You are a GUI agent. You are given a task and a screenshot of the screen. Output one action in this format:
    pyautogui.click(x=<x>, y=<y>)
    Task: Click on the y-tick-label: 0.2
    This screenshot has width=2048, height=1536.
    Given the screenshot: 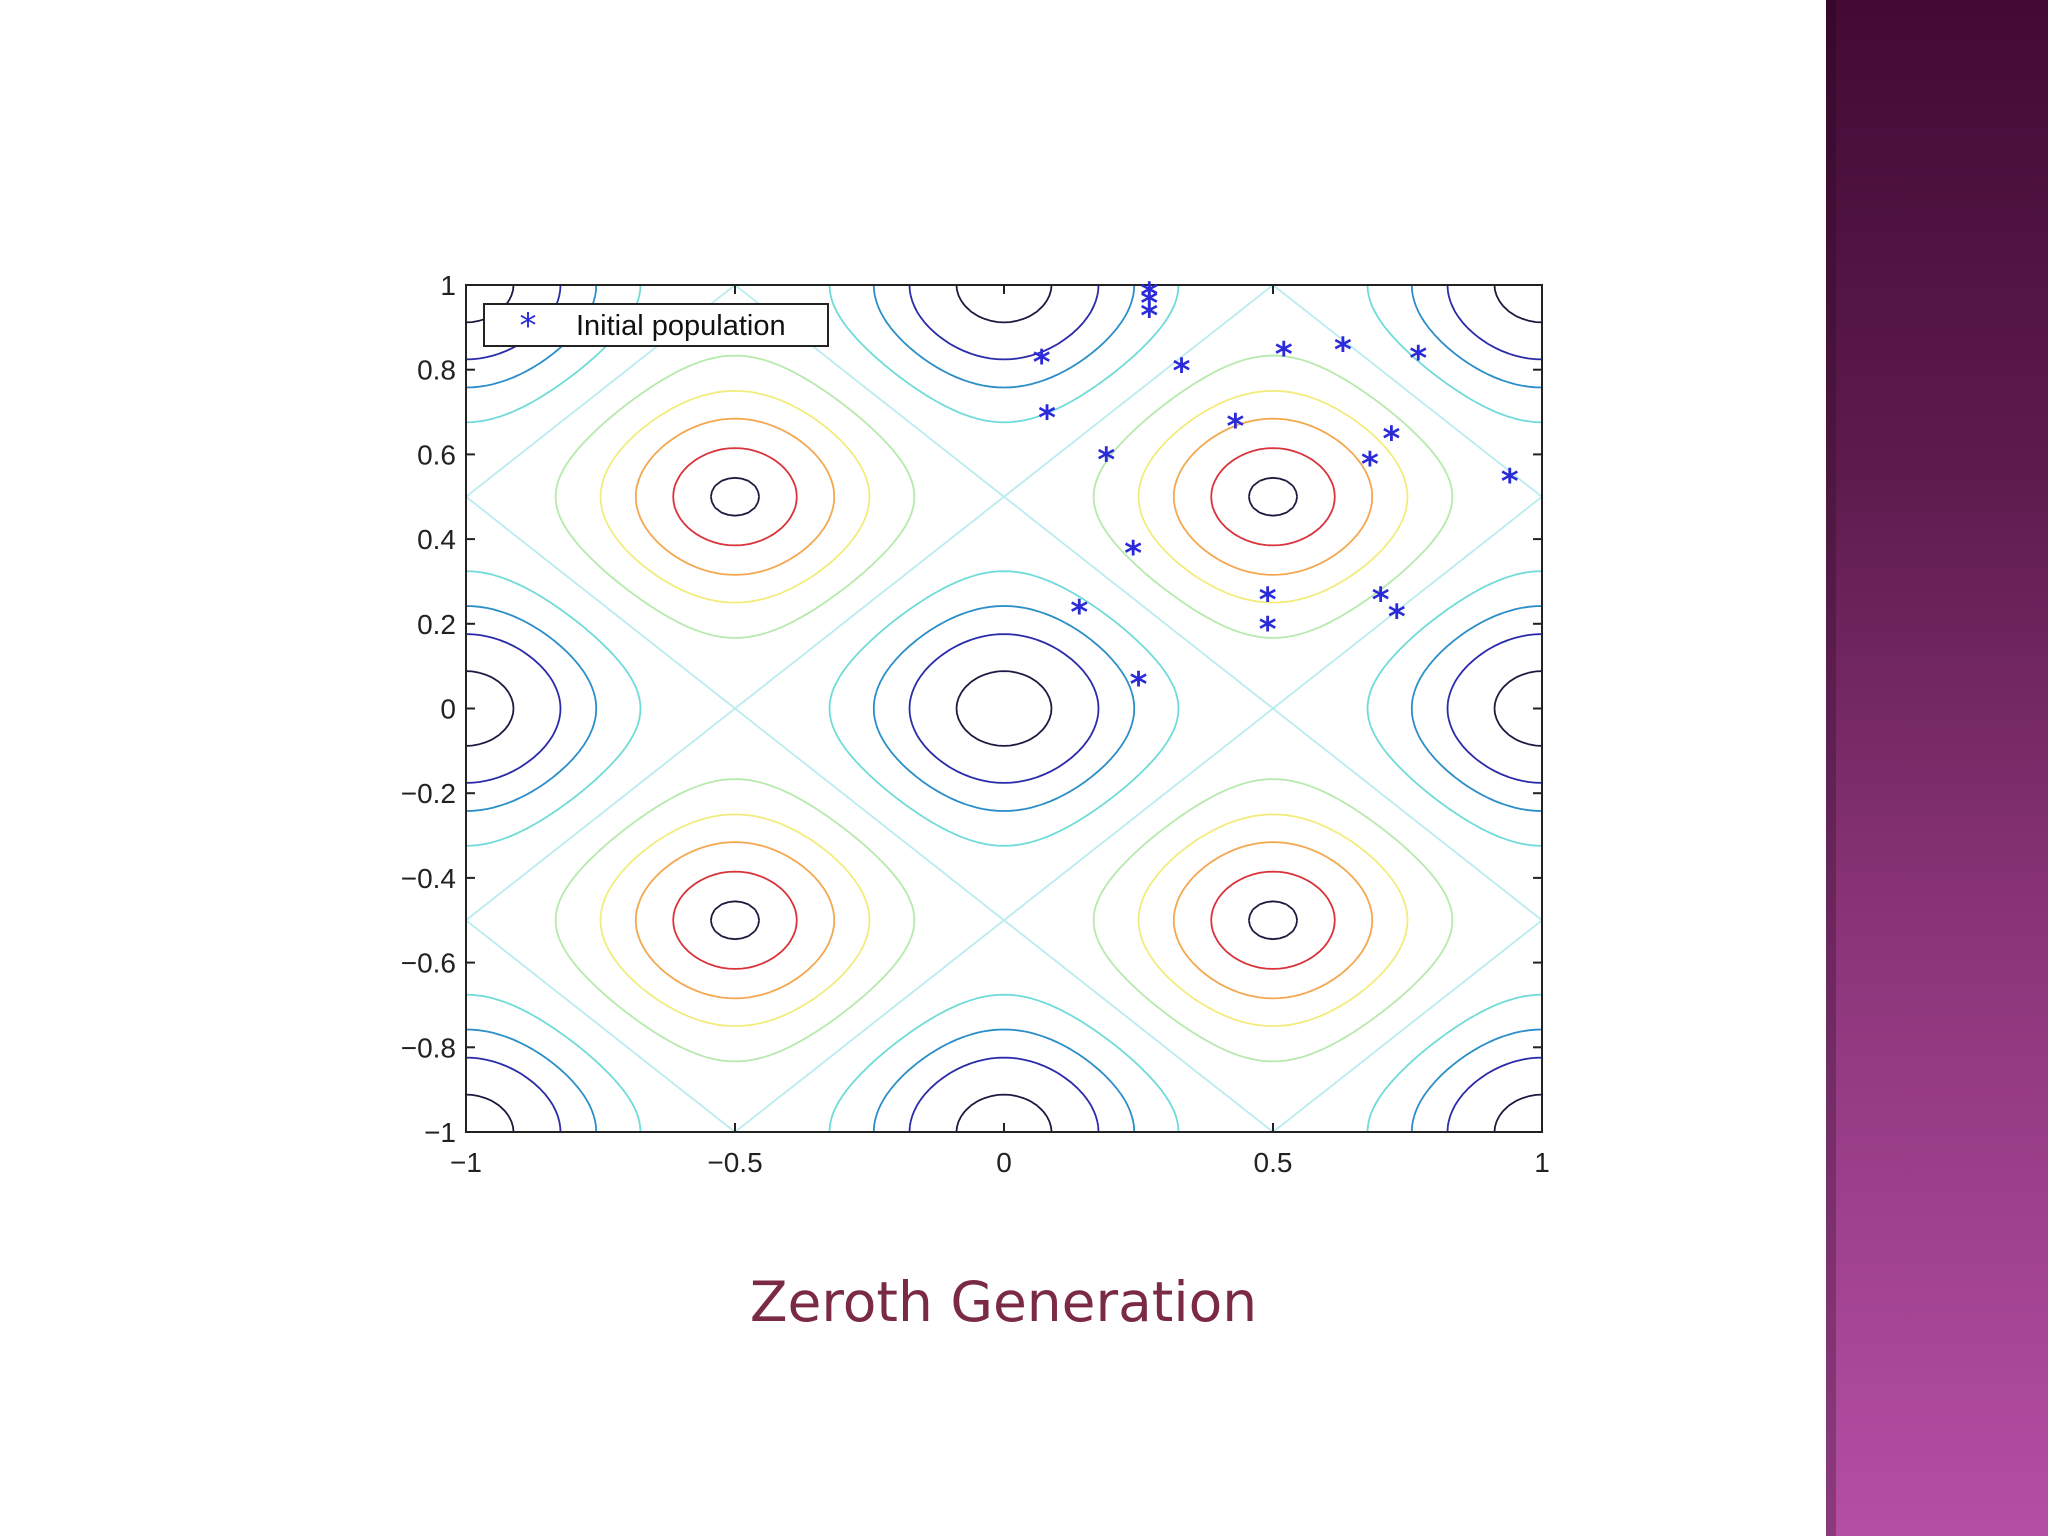 What is the action you would take?
    pyautogui.click(x=436, y=624)
    